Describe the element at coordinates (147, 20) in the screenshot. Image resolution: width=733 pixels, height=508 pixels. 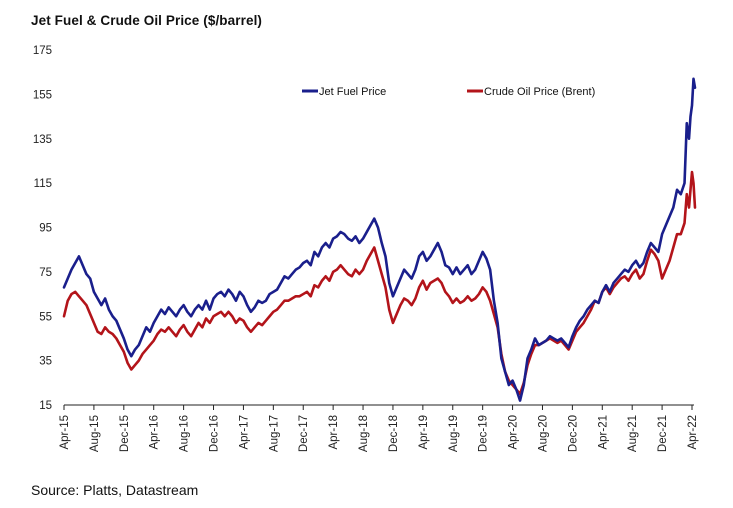
I see `chart-title: Jet Fuel & Crude Oil Price ($/barrel)` at that location.